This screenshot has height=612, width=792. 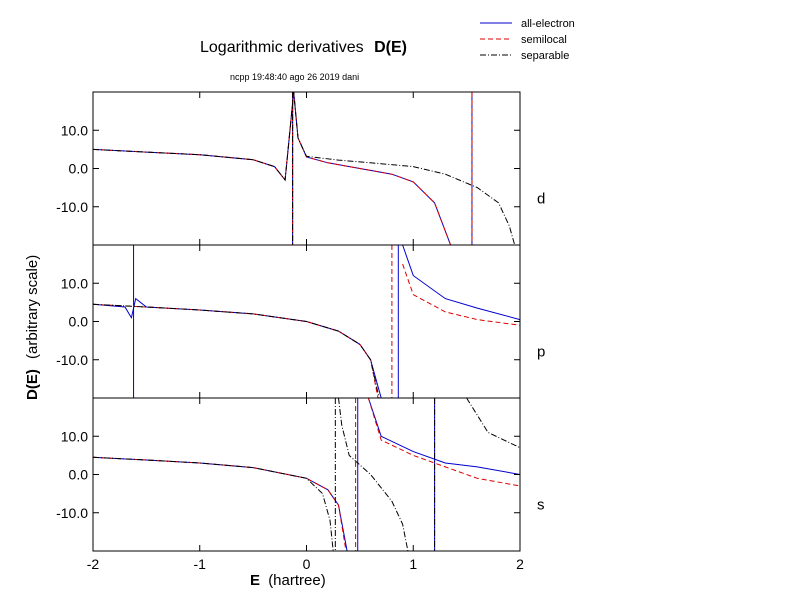 I want to click on x-tick-label: -2, so click(x=93, y=564).